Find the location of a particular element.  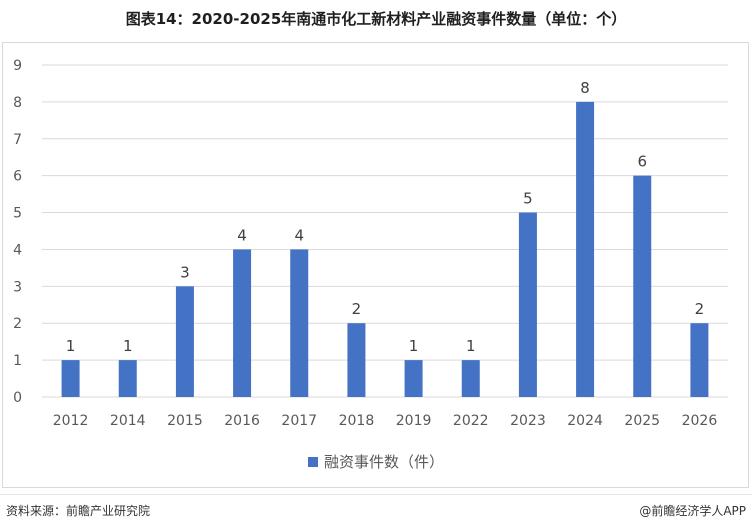

y-tick-label: 0 is located at coordinates (17, 398).